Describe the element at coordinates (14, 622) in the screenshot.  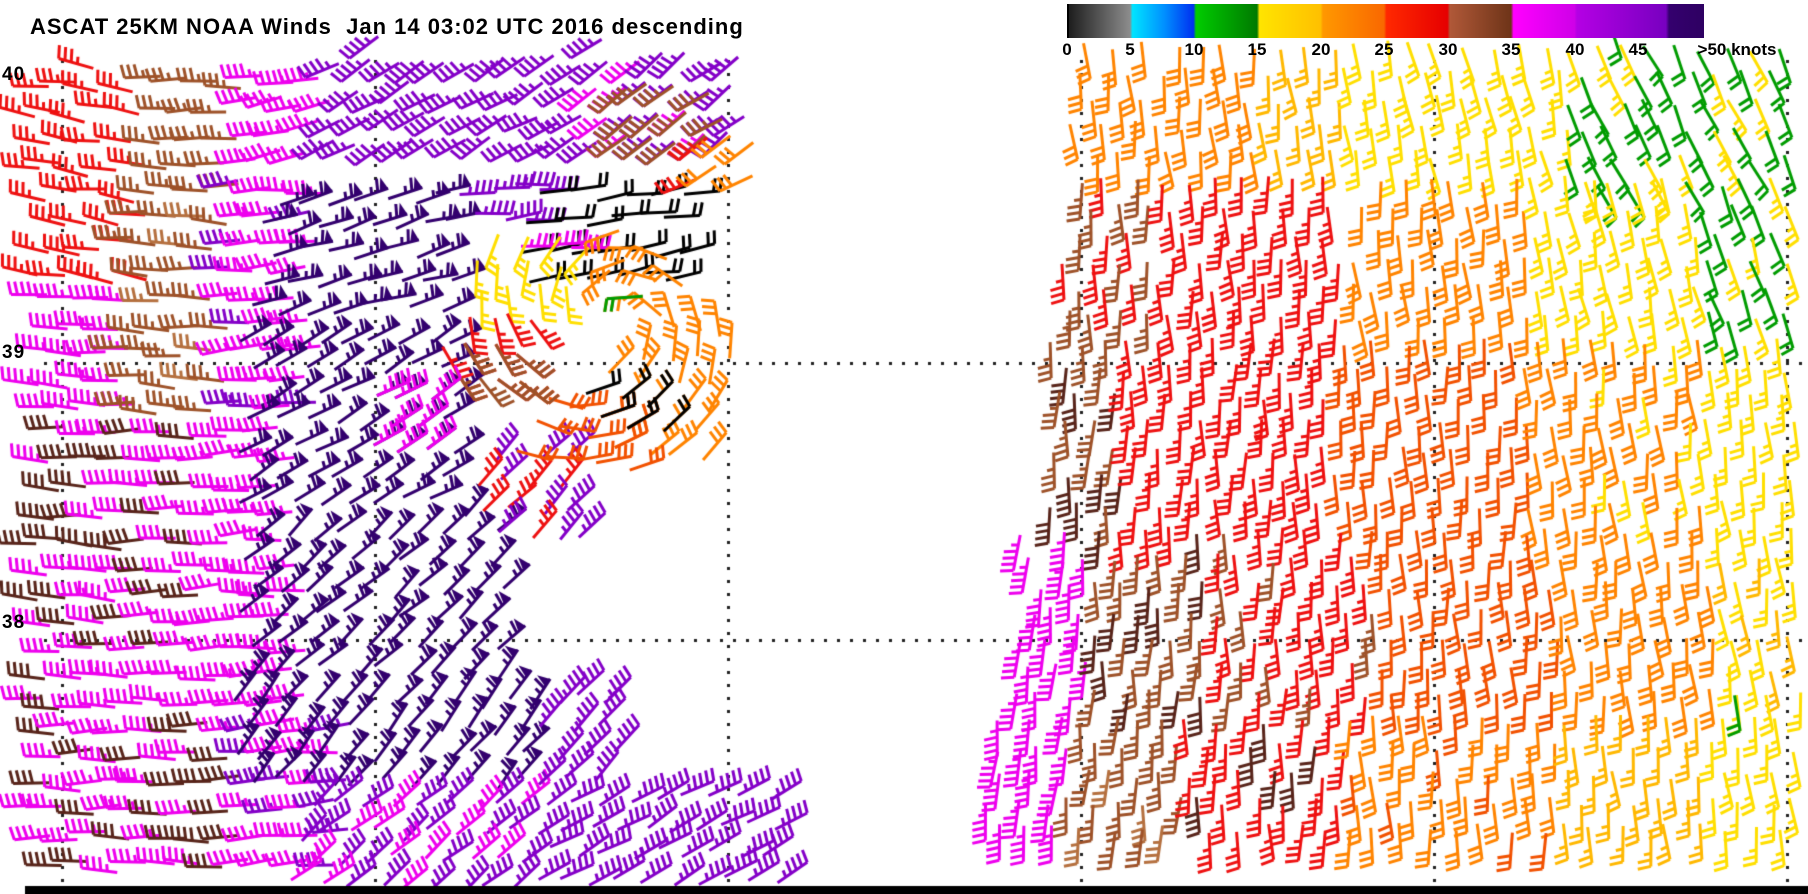
I see `latitude-label: 38` at that location.